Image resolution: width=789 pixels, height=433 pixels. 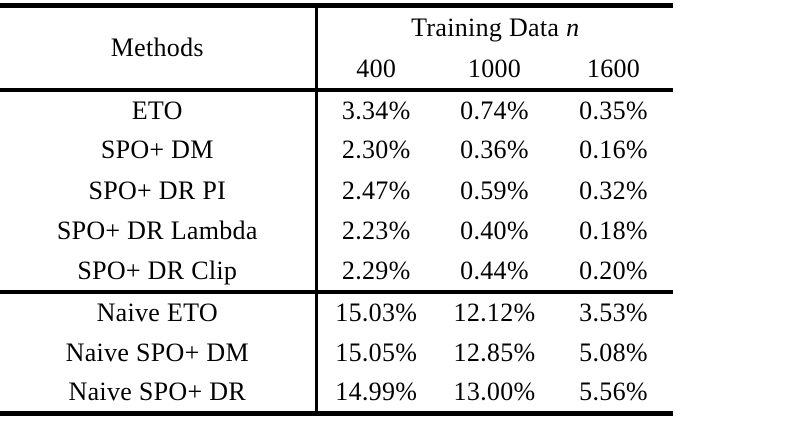 I want to click on training-data-label: Training Data, so click(x=489, y=27).